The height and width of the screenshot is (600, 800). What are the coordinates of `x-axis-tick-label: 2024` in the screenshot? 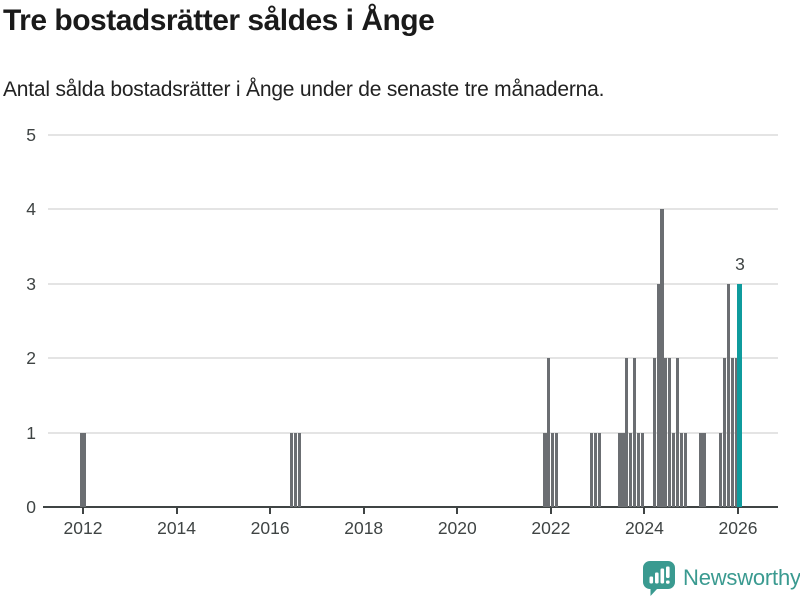 It's located at (644, 528).